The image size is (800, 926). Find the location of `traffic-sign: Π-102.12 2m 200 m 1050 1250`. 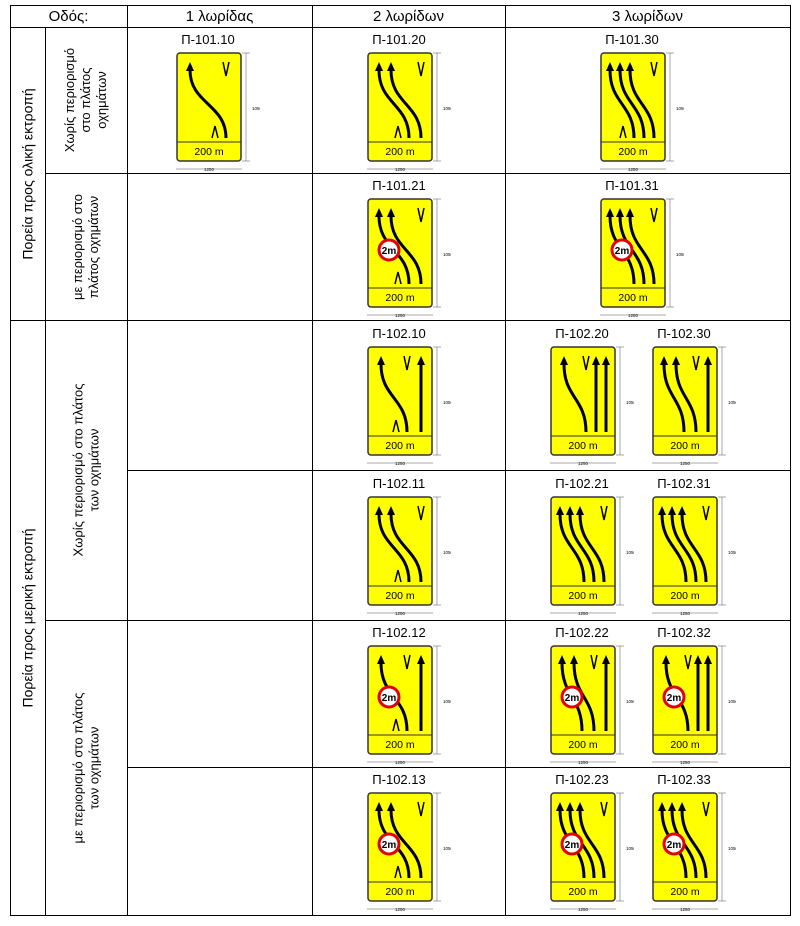

traffic-sign: Π-102.12 2m 200 m 1050 1250 is located at coordinates (409, 701).